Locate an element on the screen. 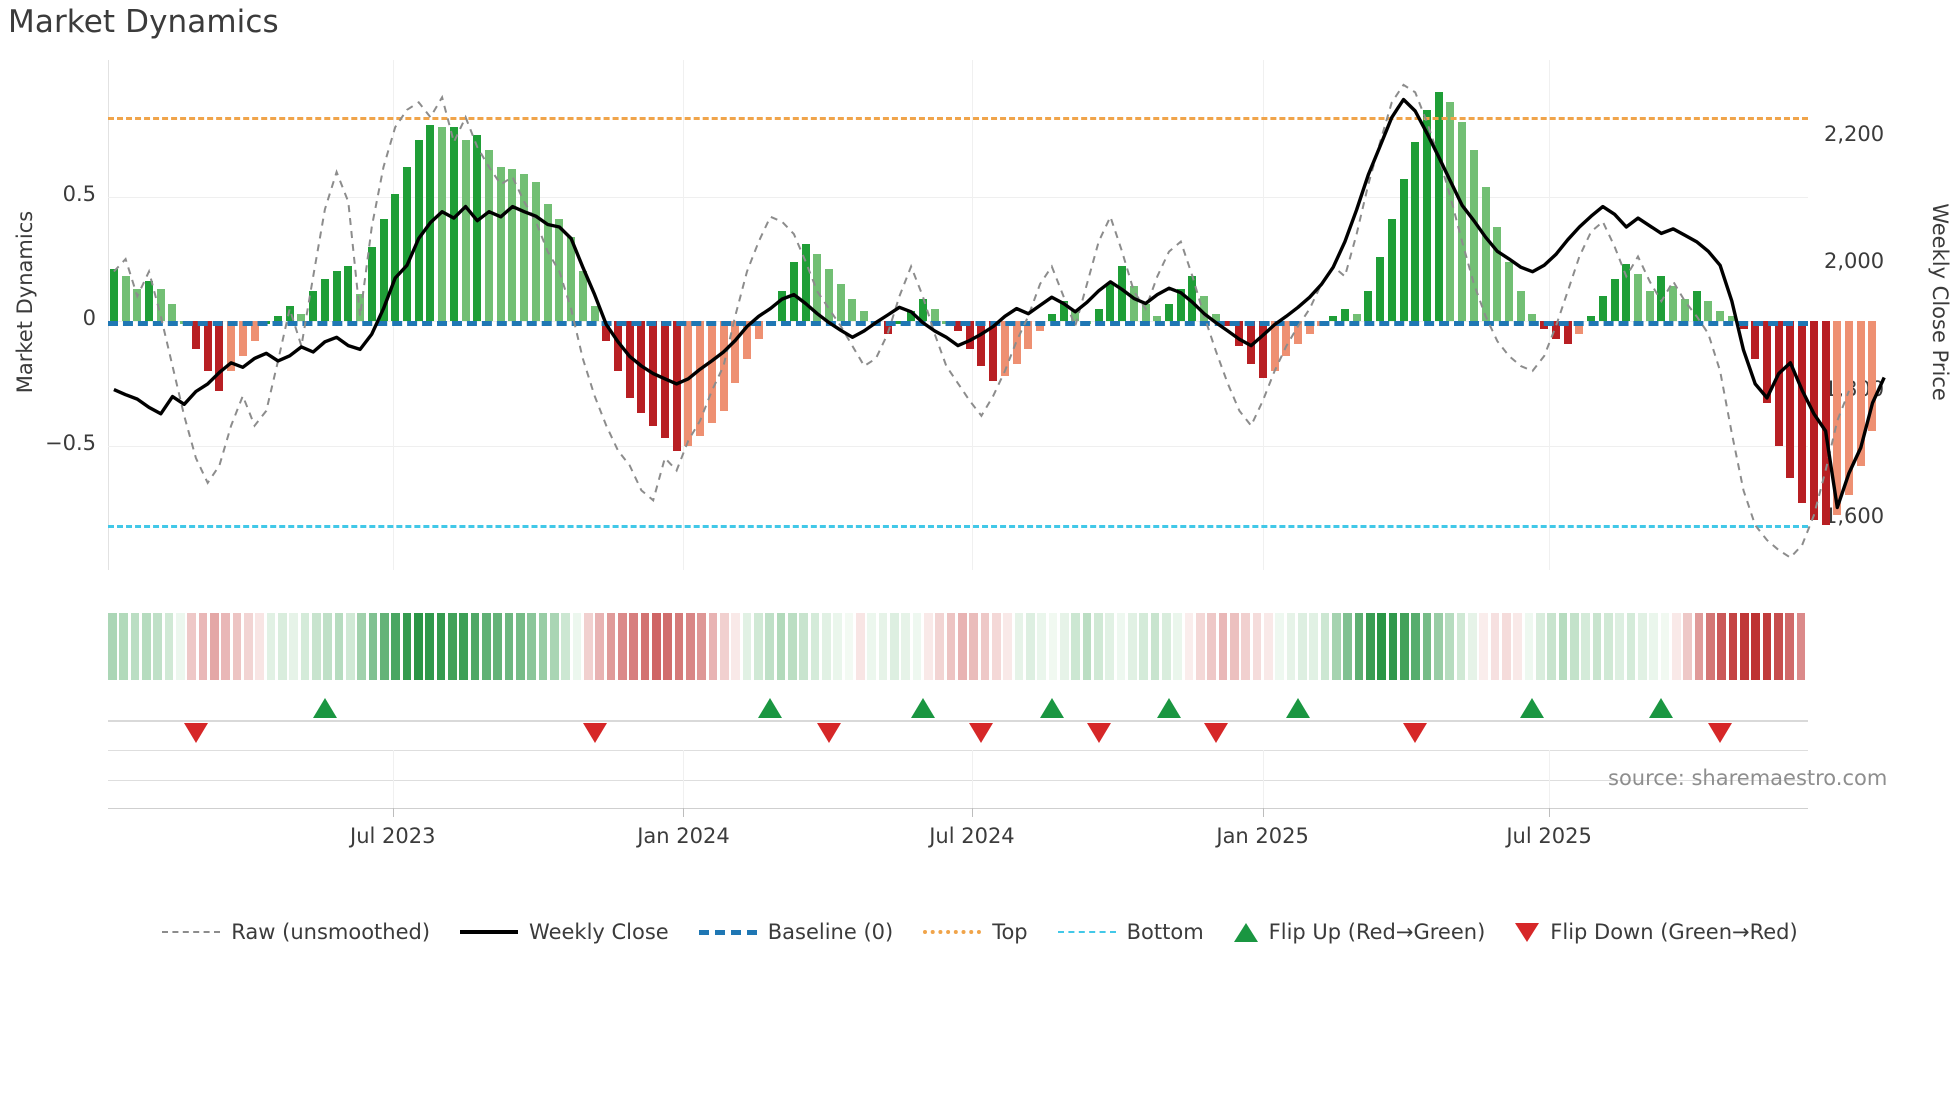  legend-item: Raw (unsmoothed) is located at coordinates (296, 932).